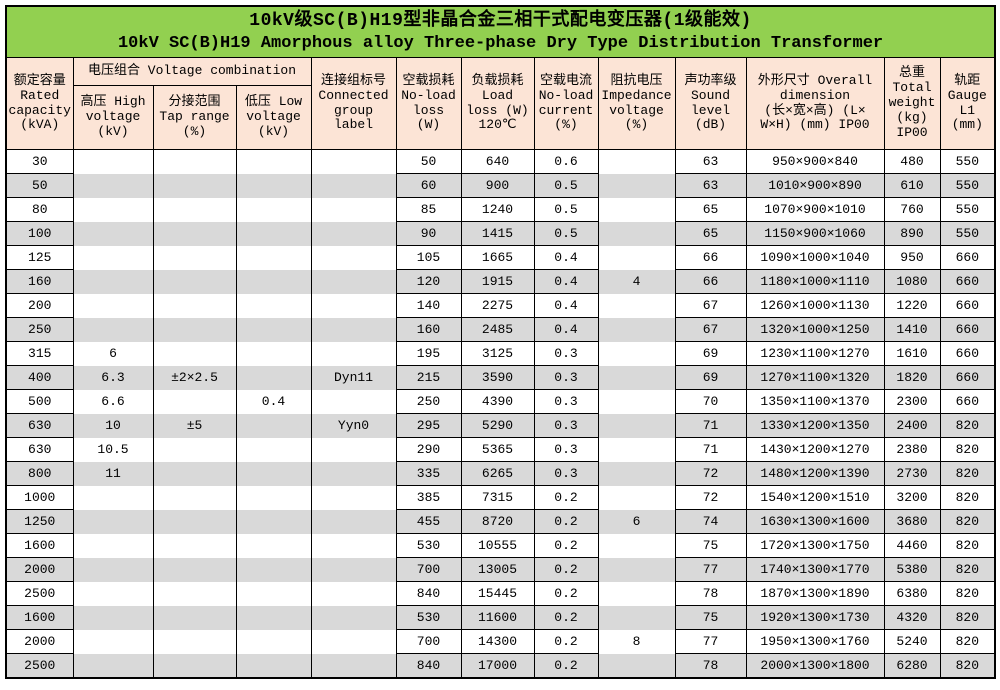 The height and width of the screenshot is (690, 1000). Describe the element at coordinates (497, 233) in the screenshot. I see `table-cell: 1415` at that location.